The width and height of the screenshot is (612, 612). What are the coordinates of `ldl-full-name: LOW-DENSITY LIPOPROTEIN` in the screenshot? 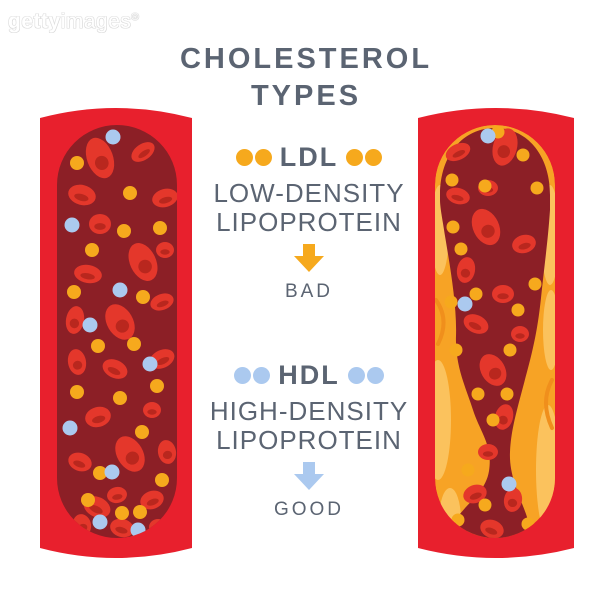 It's located at (308, 208).